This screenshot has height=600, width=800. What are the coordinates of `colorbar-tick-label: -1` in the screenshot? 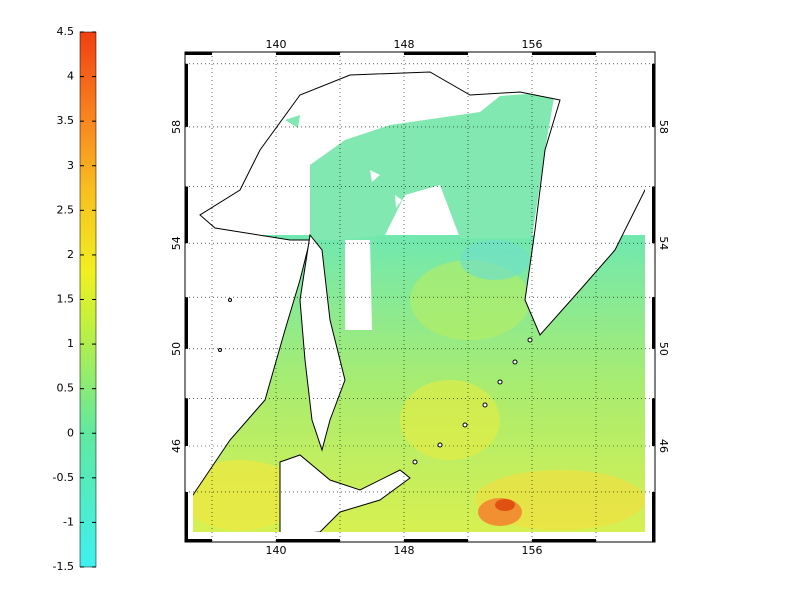 It's located at (68, 521).